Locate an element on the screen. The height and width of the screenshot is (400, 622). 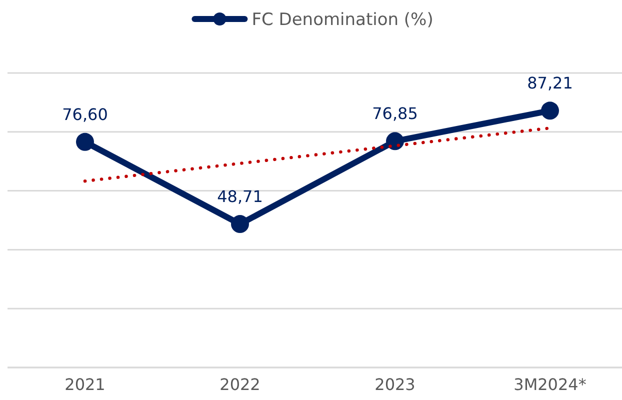
x-tick-label: 2022 is located at coordinates (240, 384).